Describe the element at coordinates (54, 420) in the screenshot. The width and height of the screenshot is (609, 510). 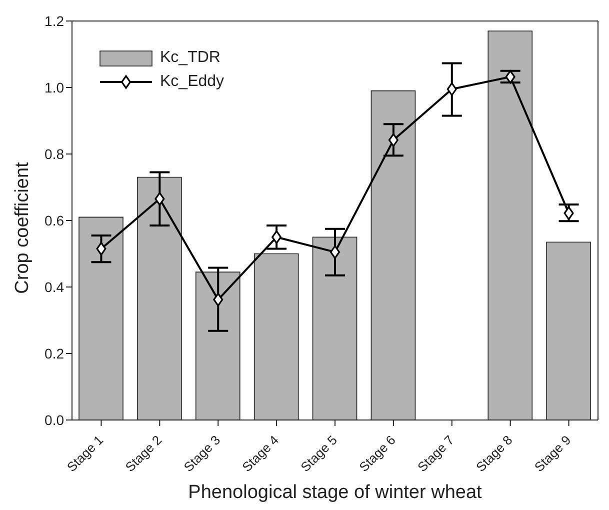
I see `y-tick-label: 0.0` at that location.